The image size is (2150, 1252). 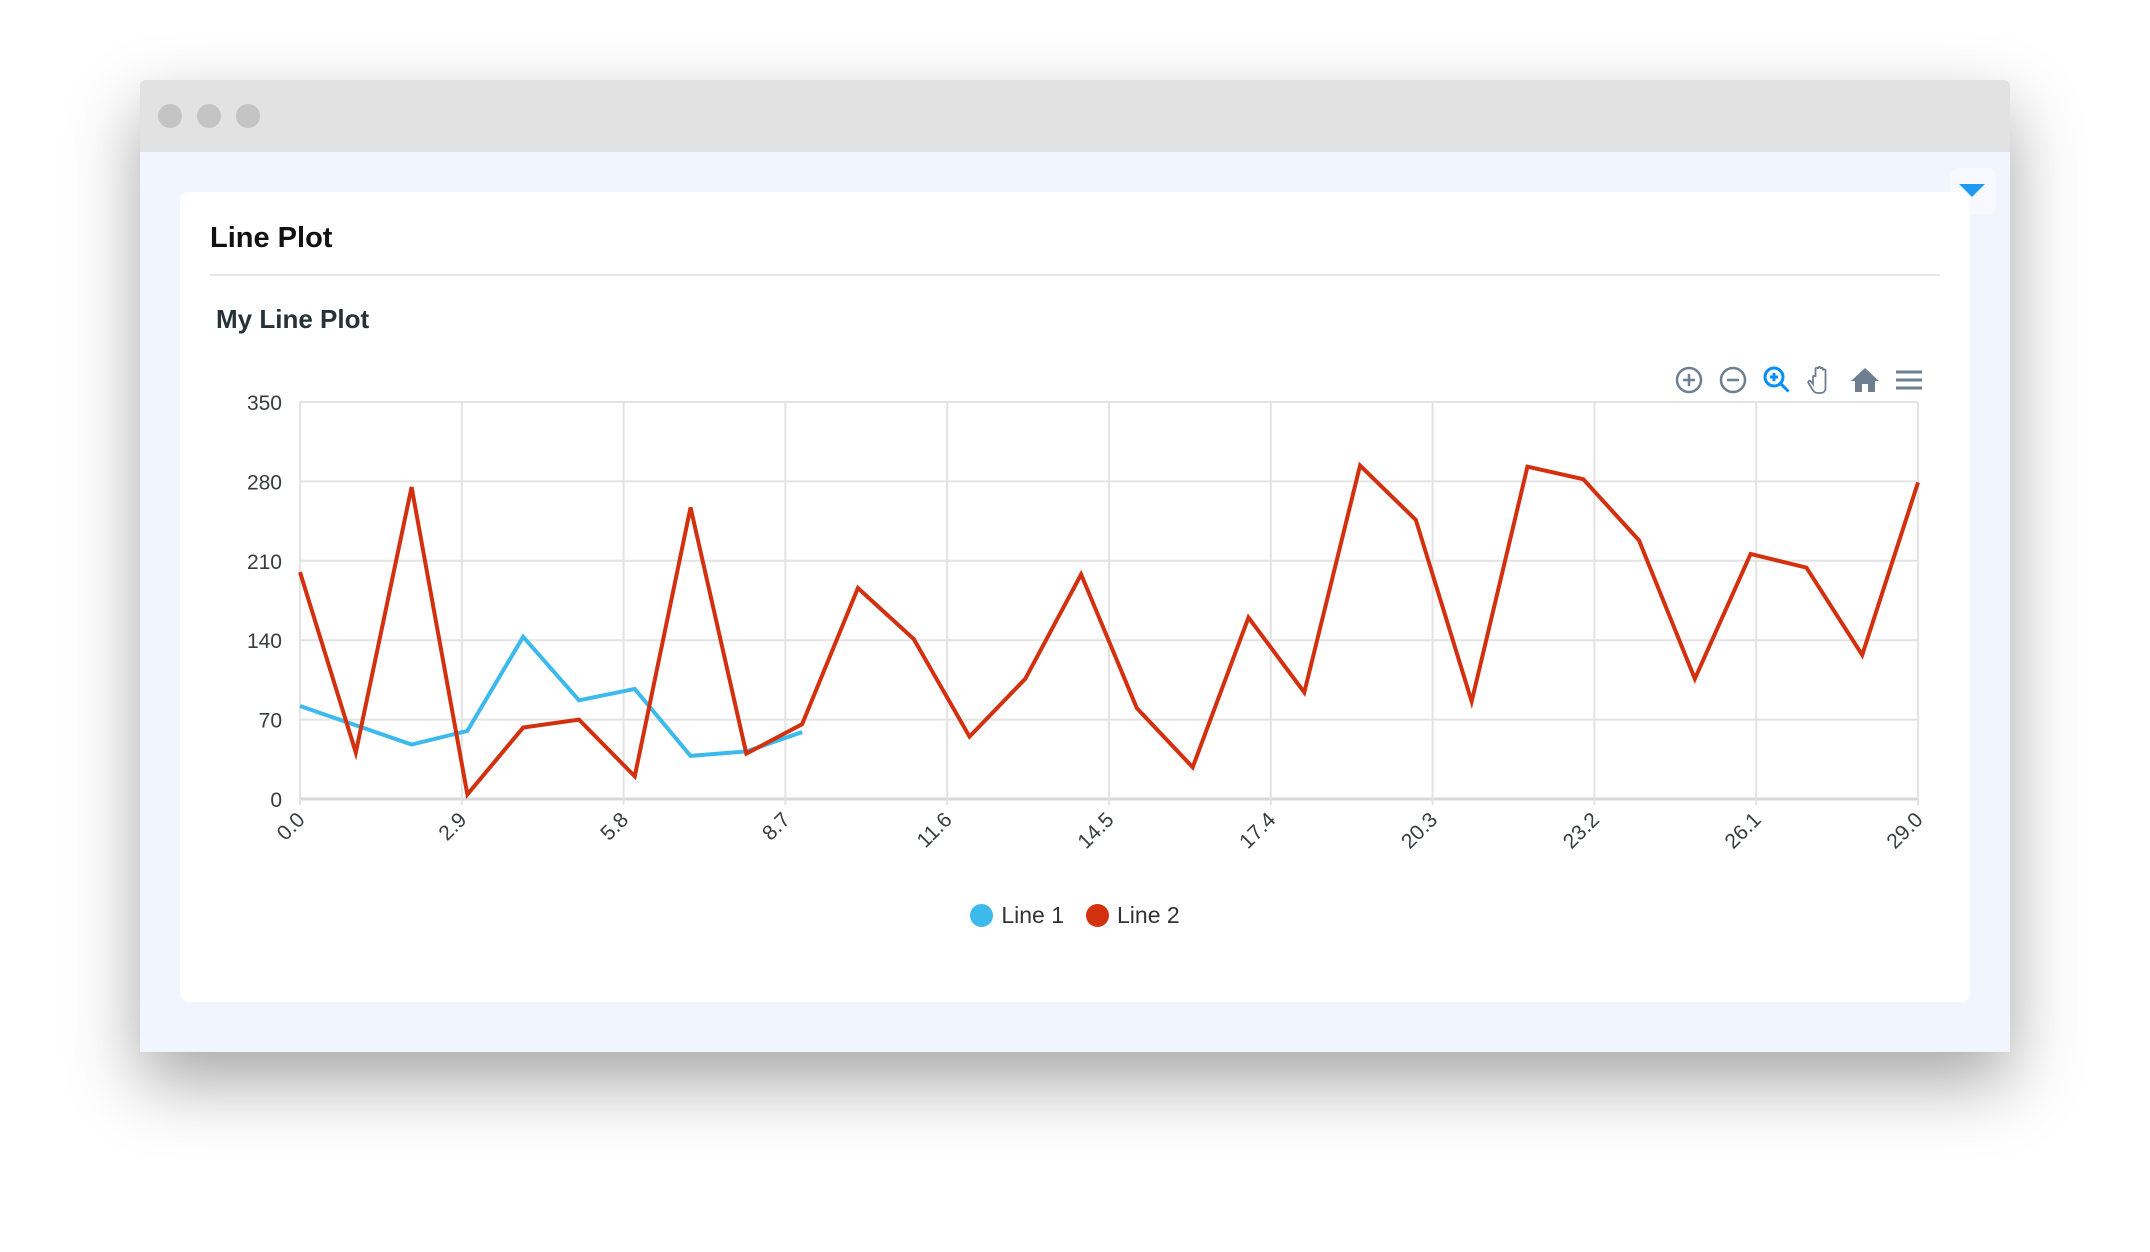 I want to click on menu-icon, so click(x=1909, y=380).